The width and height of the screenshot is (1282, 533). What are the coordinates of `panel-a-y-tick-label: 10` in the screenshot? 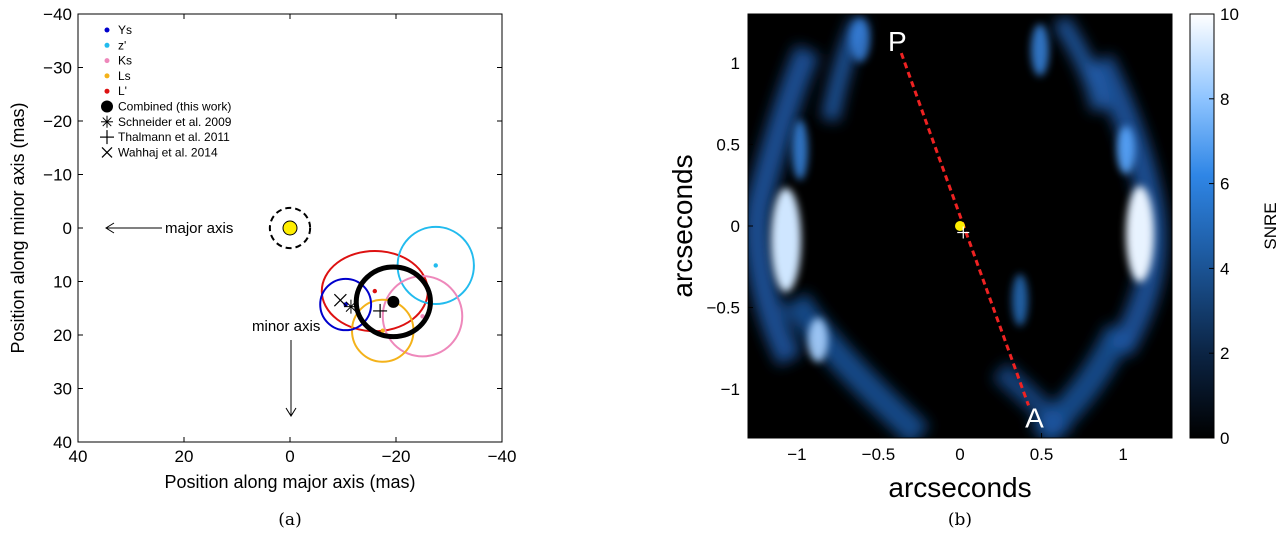 It's located at (62, 282).